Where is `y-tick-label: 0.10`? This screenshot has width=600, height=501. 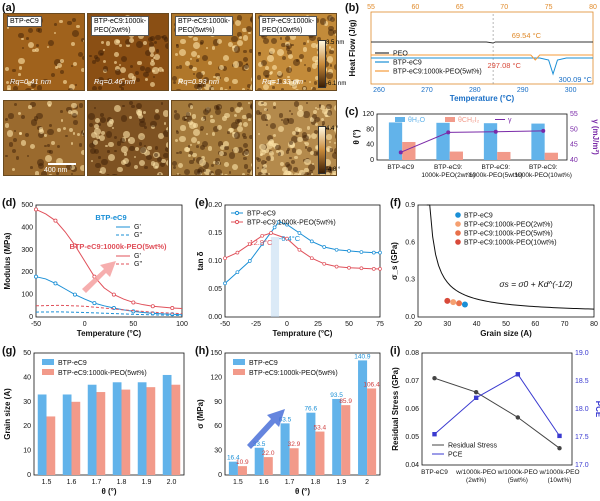 y-tick-label: 0.10 is located at coordinates (215, 261).